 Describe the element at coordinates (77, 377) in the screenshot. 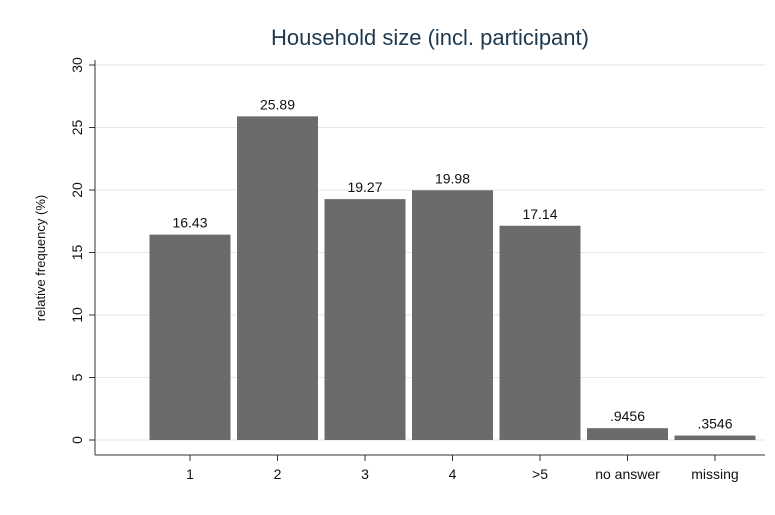

I see `y-tick-label: 5` at that location.